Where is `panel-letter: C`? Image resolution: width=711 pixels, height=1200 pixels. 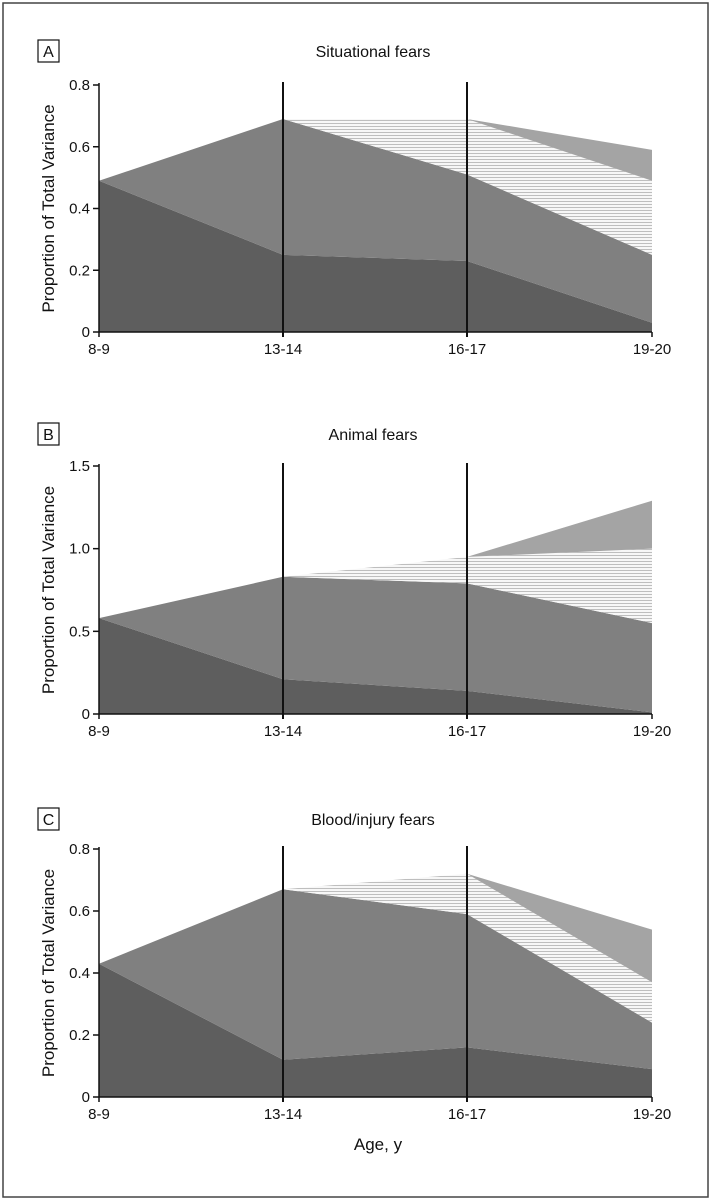 panel-letter: C is located at coordinates (49, 820).